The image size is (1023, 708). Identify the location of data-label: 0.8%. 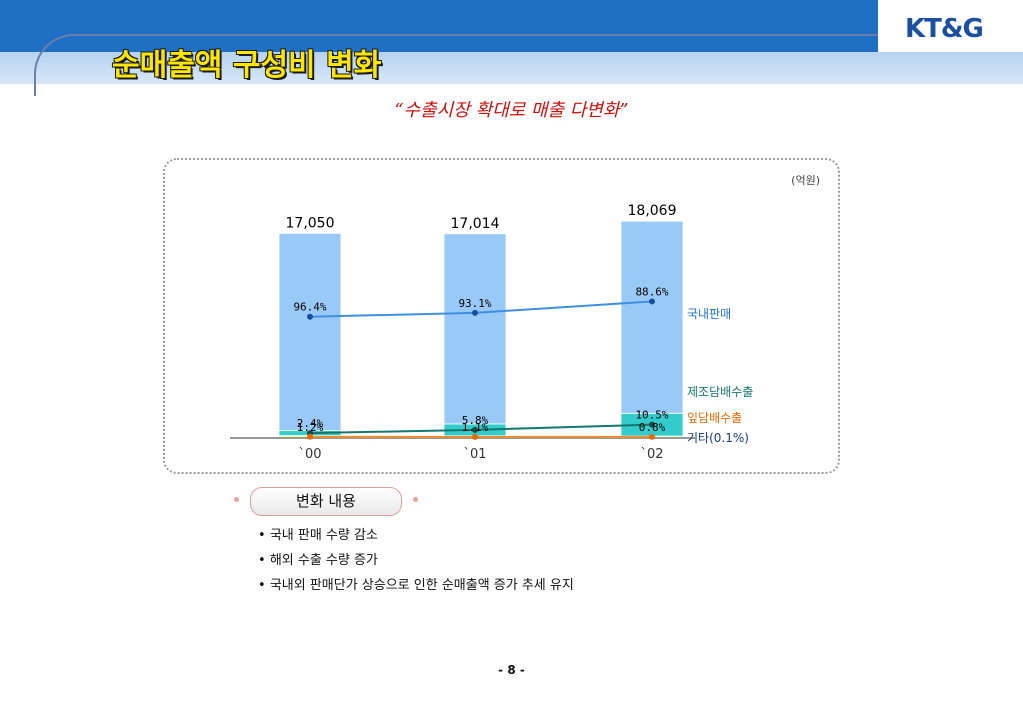
(652, 427).